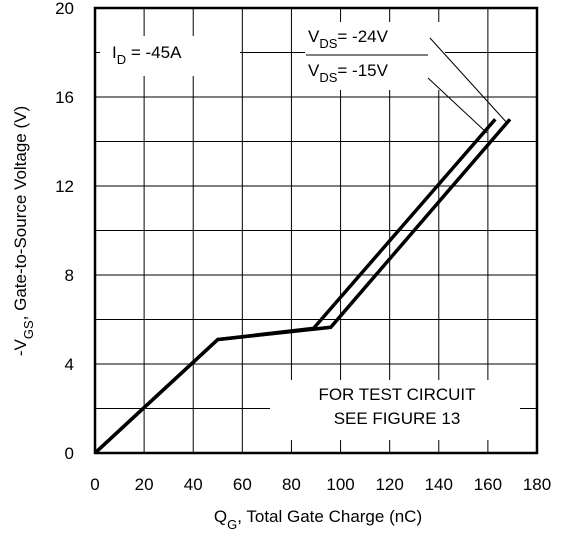  I want to click on x-axis-label-rest: , Total Gate Charge (nC), so click(329, 516).